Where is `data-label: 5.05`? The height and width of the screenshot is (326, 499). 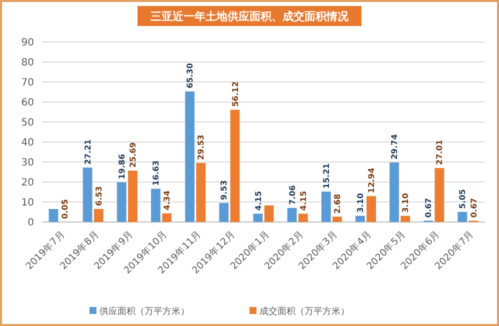 data-label: 5.05 is located at coordinates (463, 198).